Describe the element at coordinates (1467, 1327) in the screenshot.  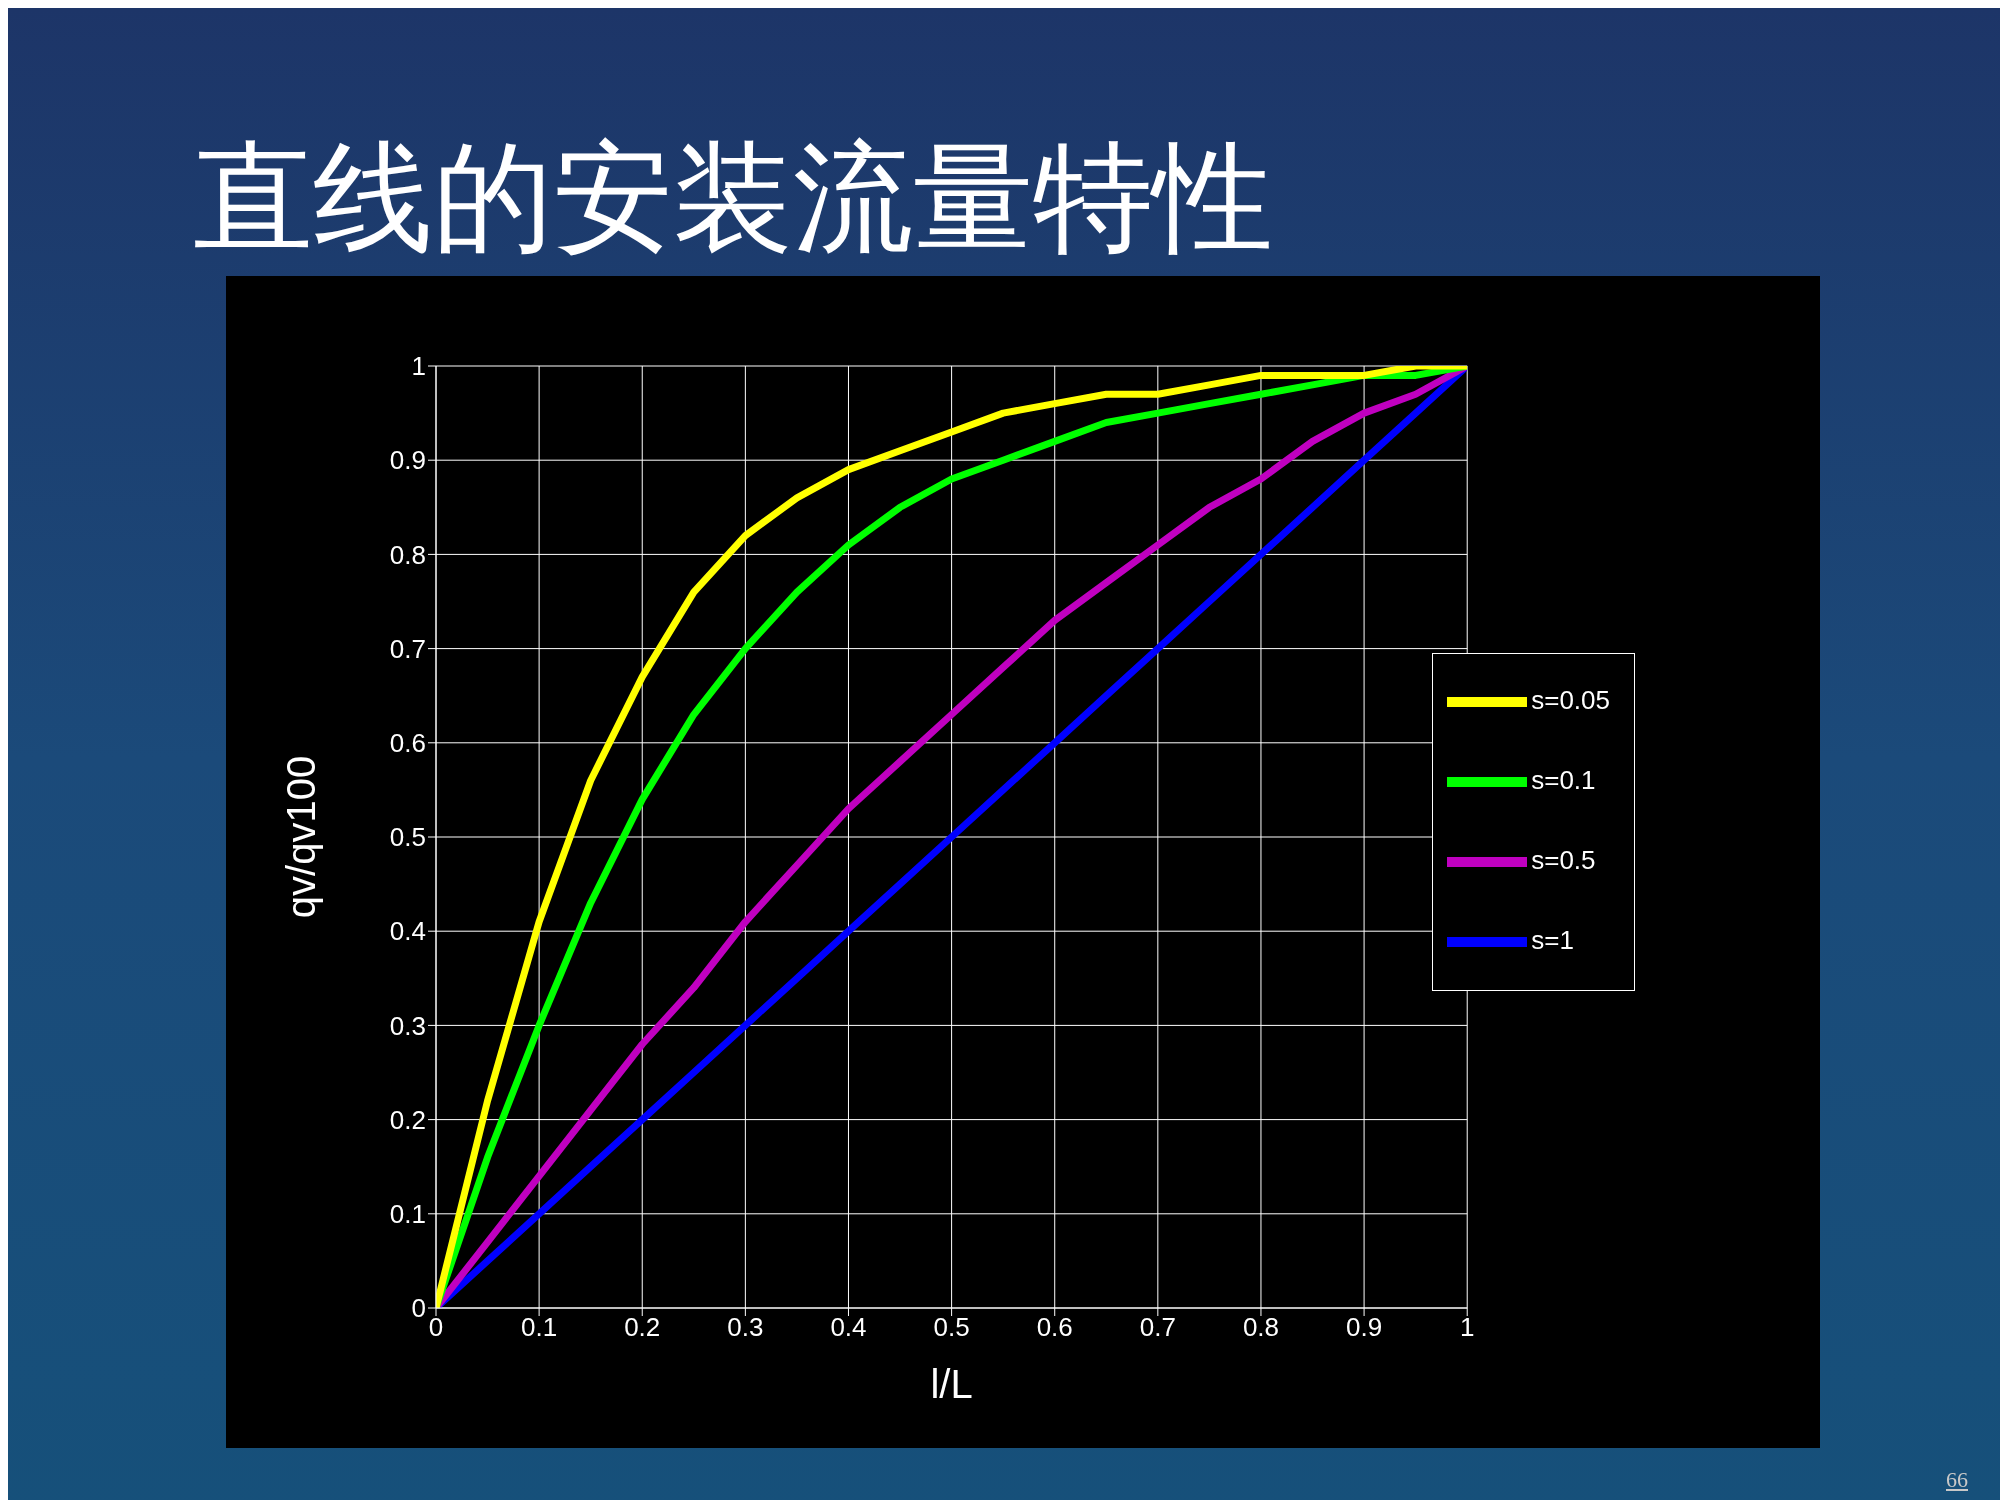
I see `x-tick-label: 1` at that location.